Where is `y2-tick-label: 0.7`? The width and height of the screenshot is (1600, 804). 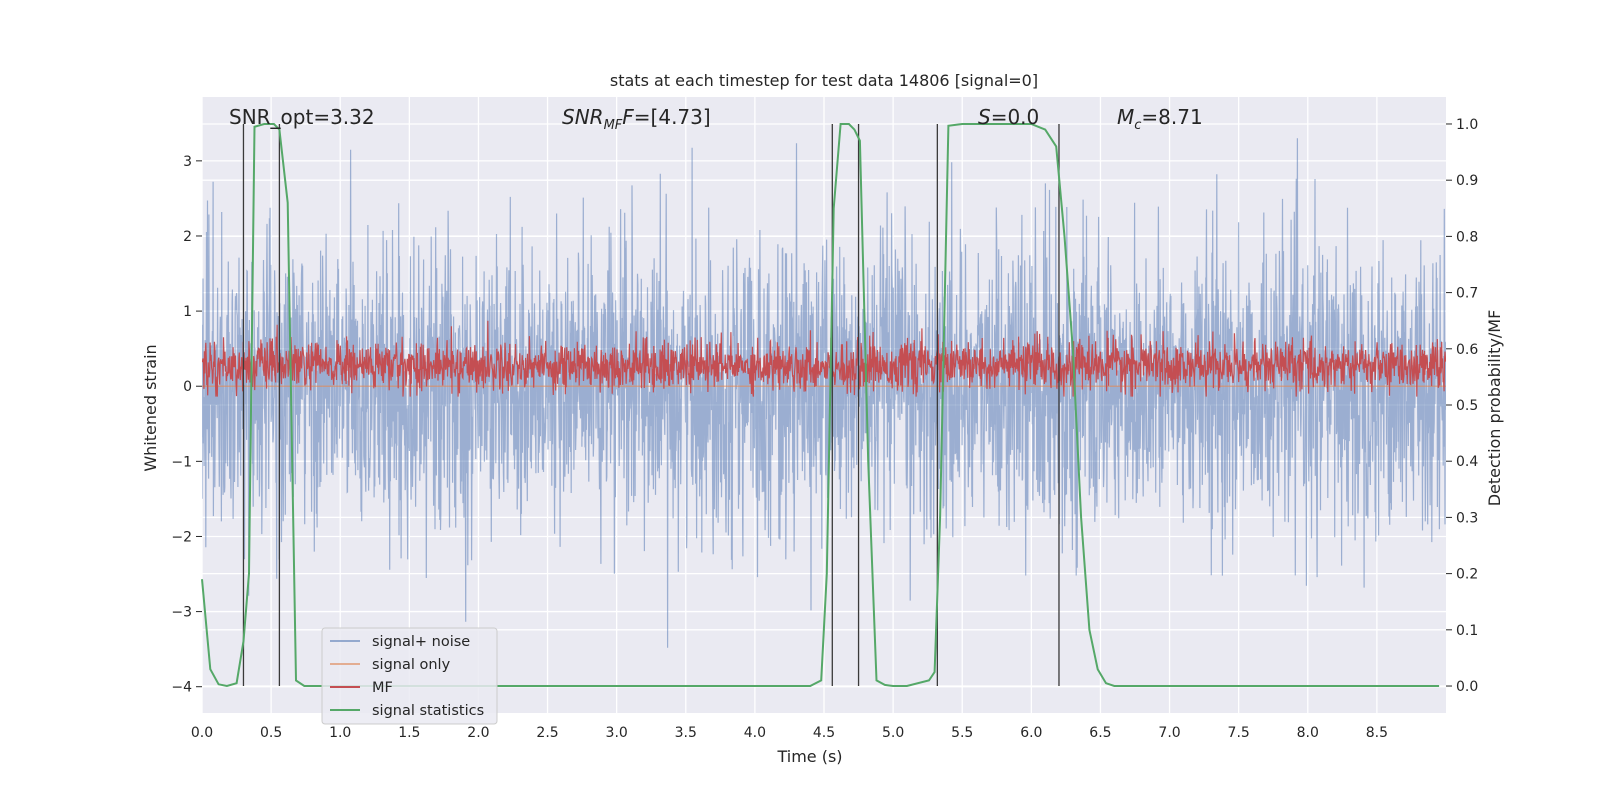 y2-tick-label: 0.7 is located at coordinates (1467, 294).